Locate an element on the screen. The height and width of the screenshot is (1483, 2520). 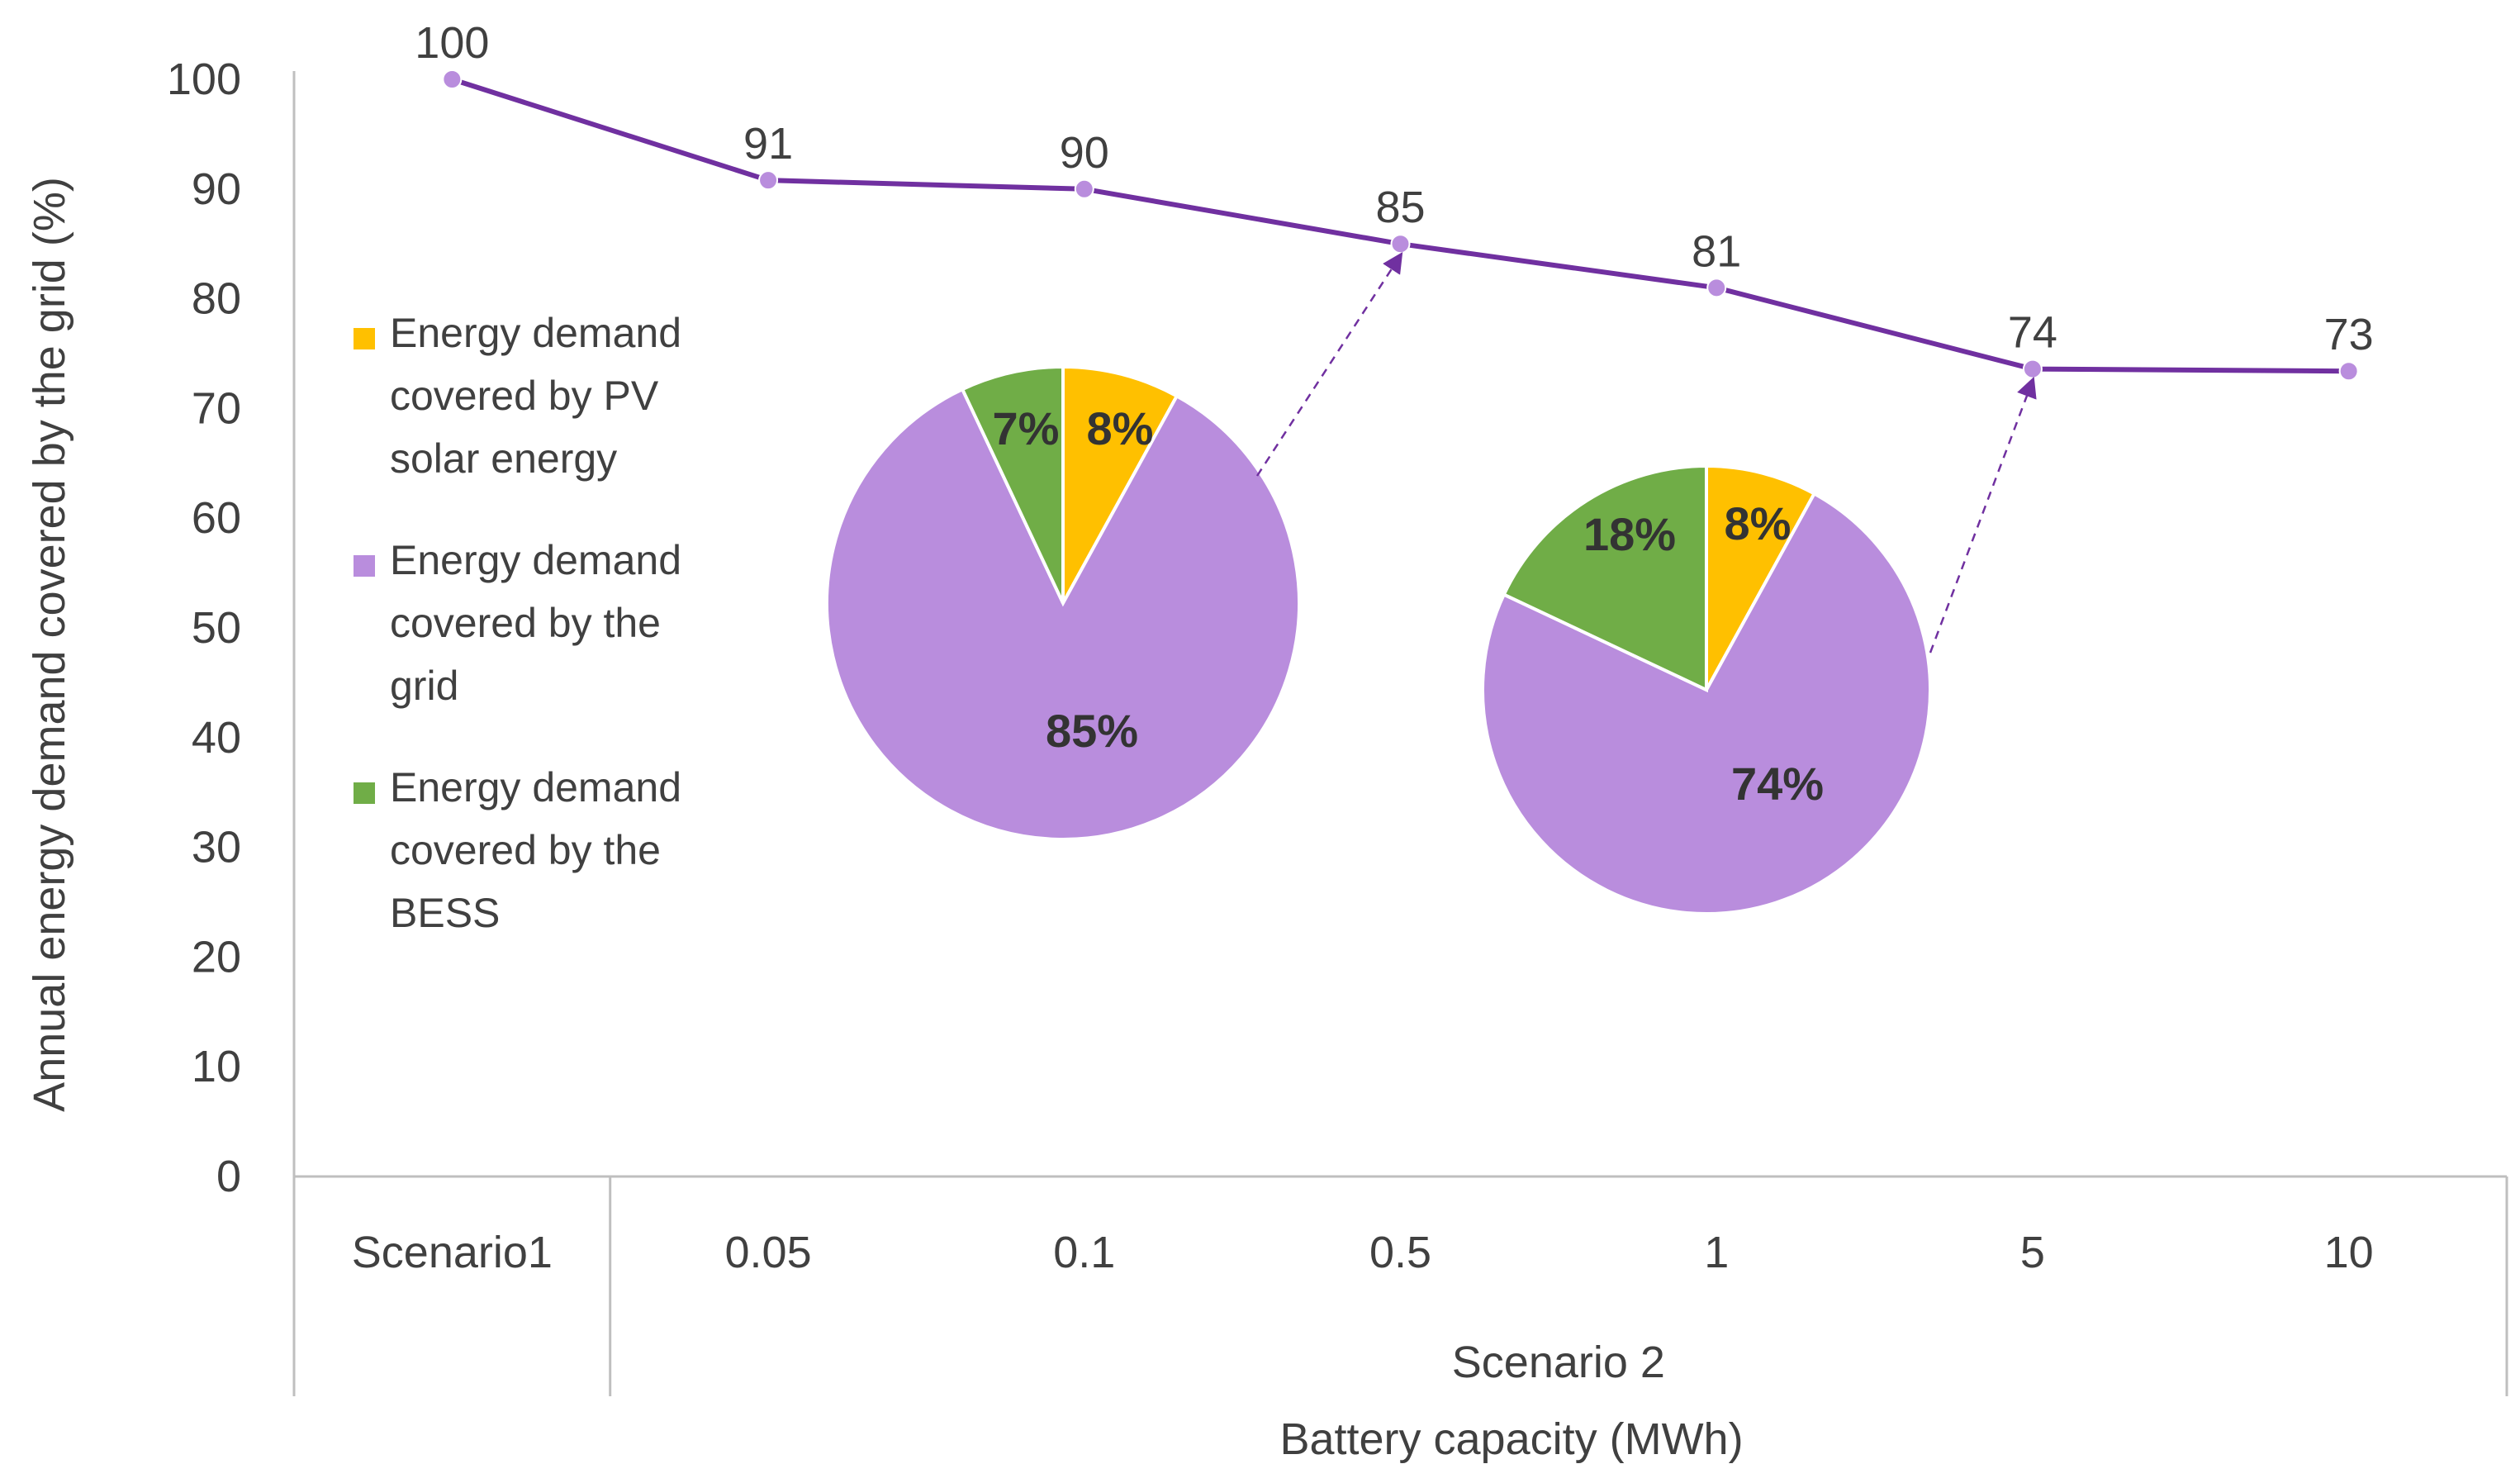
legend-label: covered by PV is located at coordinates (524, 396).